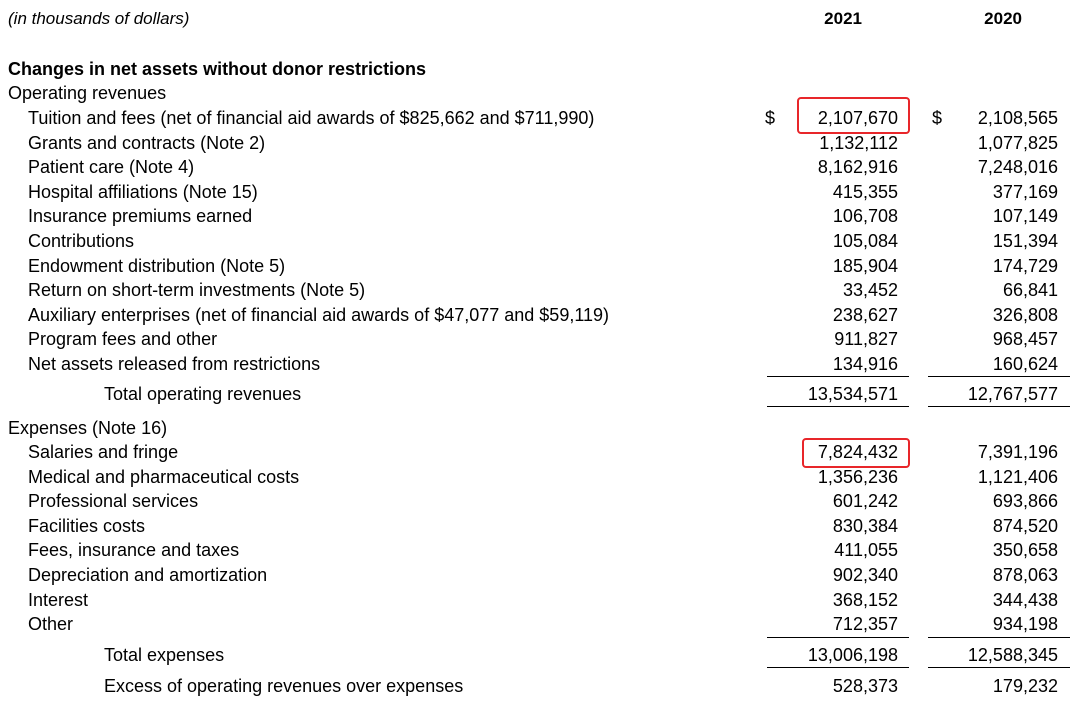  What do you see at coordinates (865, 265) in the screenshot?
I see `operating-revenue-row-value-2021: 185,904` at bounding box center [865, 265].